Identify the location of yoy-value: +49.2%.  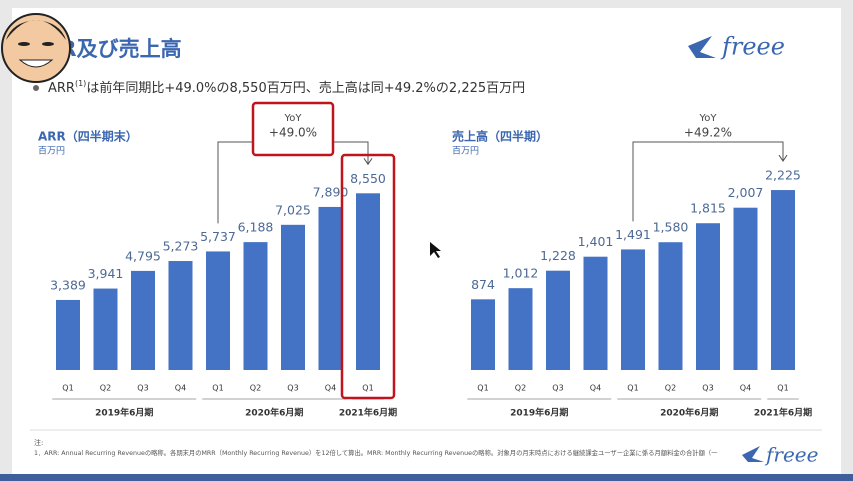
(708, 133).